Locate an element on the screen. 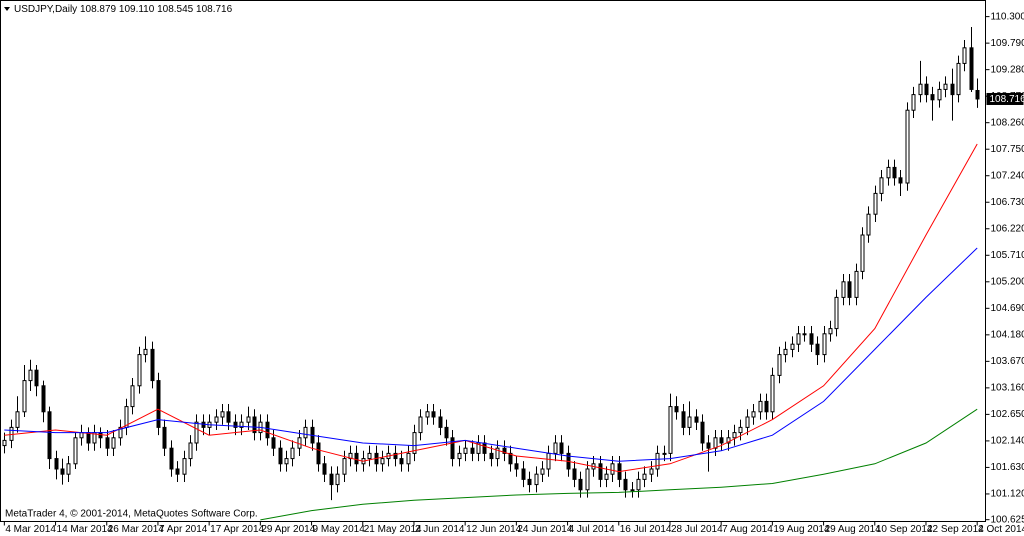  x-tick-label: 12 Jun 2014 is located at coordinates (493, 529).